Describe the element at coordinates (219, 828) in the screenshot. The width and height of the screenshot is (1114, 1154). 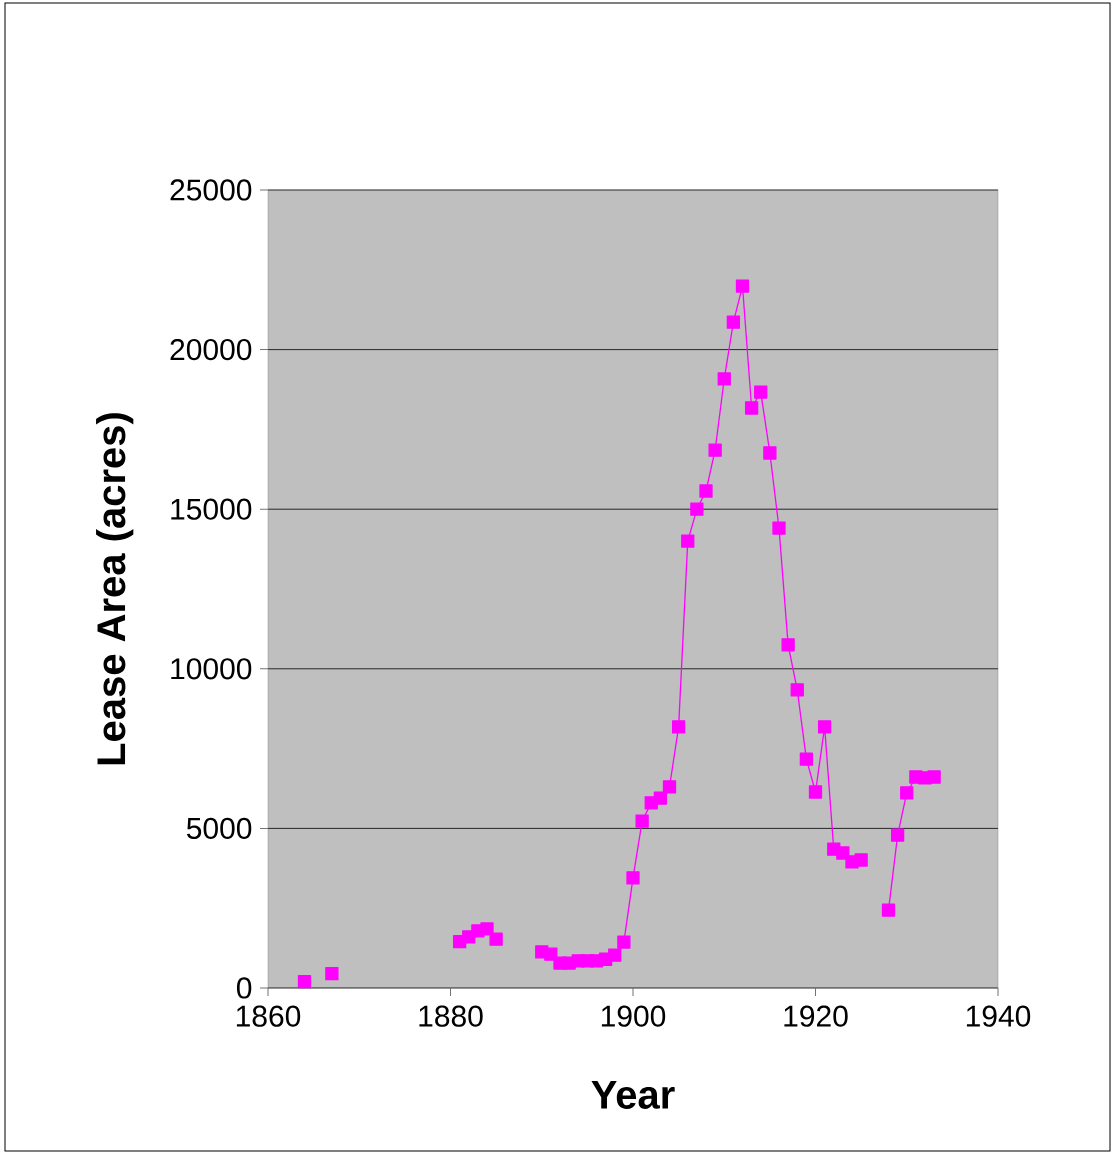
I see `y-tick-label: 5000` at that location.